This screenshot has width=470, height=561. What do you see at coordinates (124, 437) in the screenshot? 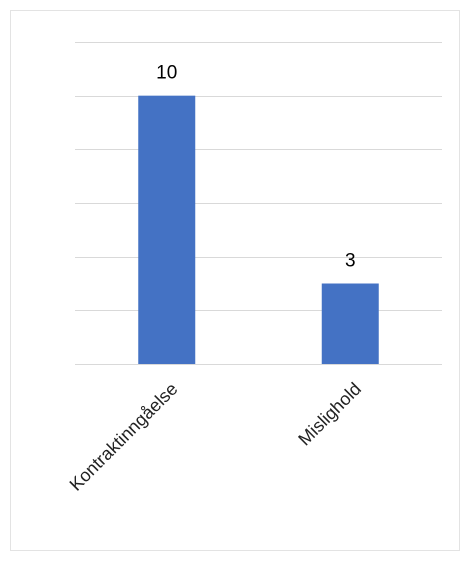
I see `category-label-1: Kontraktinngåelse` at bounding box center [124, 437].